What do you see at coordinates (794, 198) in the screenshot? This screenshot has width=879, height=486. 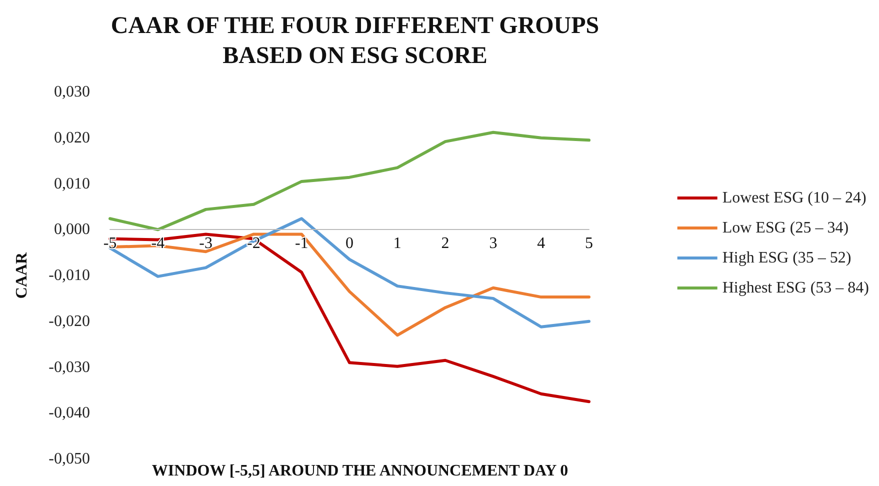 I see `legend-label: Lowest ESG (10 – 24)` at bounding box center [794, 198].